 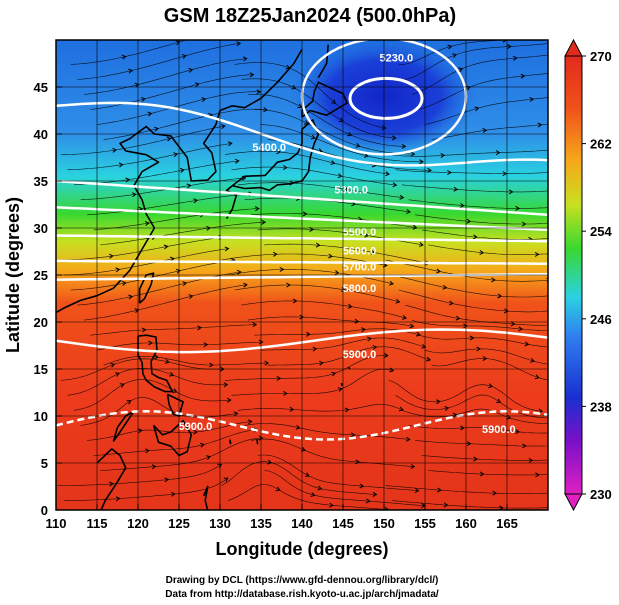 I want to click on y-tick-label: 25, so click(x=41, y=275).